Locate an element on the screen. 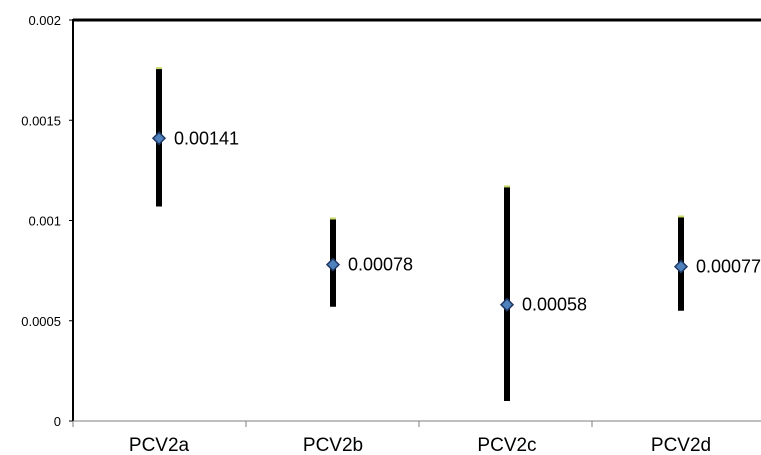 This screenshot has width=761, height=455. data-label: 0.00141 is located at coordinates (206, 138).